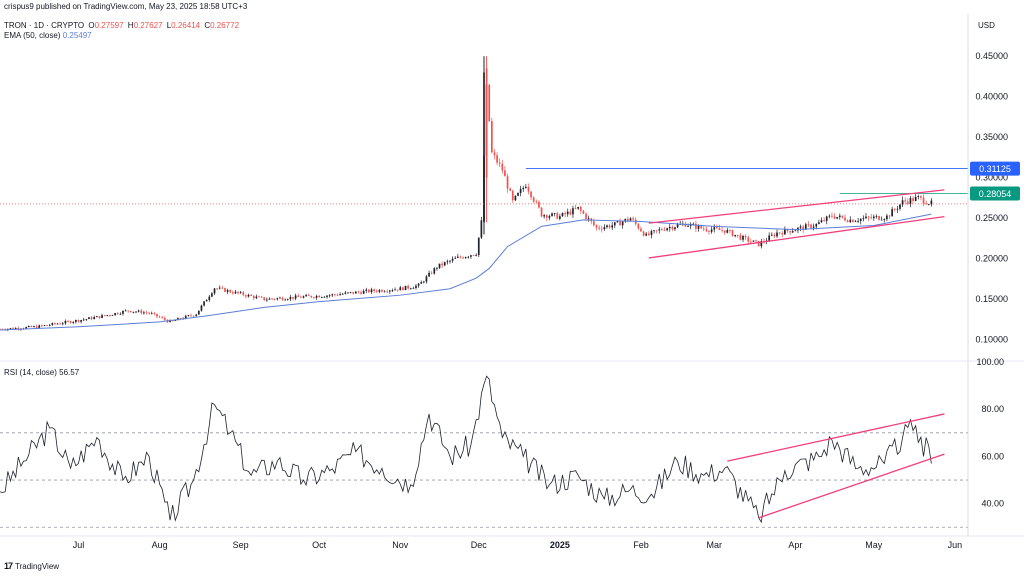  I want to click on currency-label: USD, so click(986, 25).